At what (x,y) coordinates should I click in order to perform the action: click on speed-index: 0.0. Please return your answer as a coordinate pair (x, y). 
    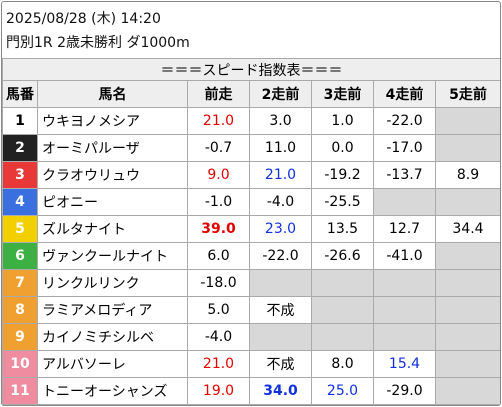
    Looking at the image, I should click on (342, 148).